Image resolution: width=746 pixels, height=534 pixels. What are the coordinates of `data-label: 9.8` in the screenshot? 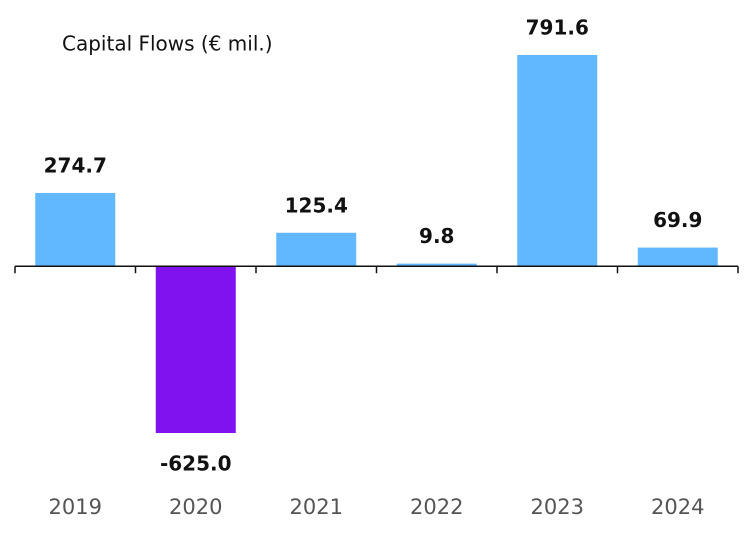 It's located at (436, 236).